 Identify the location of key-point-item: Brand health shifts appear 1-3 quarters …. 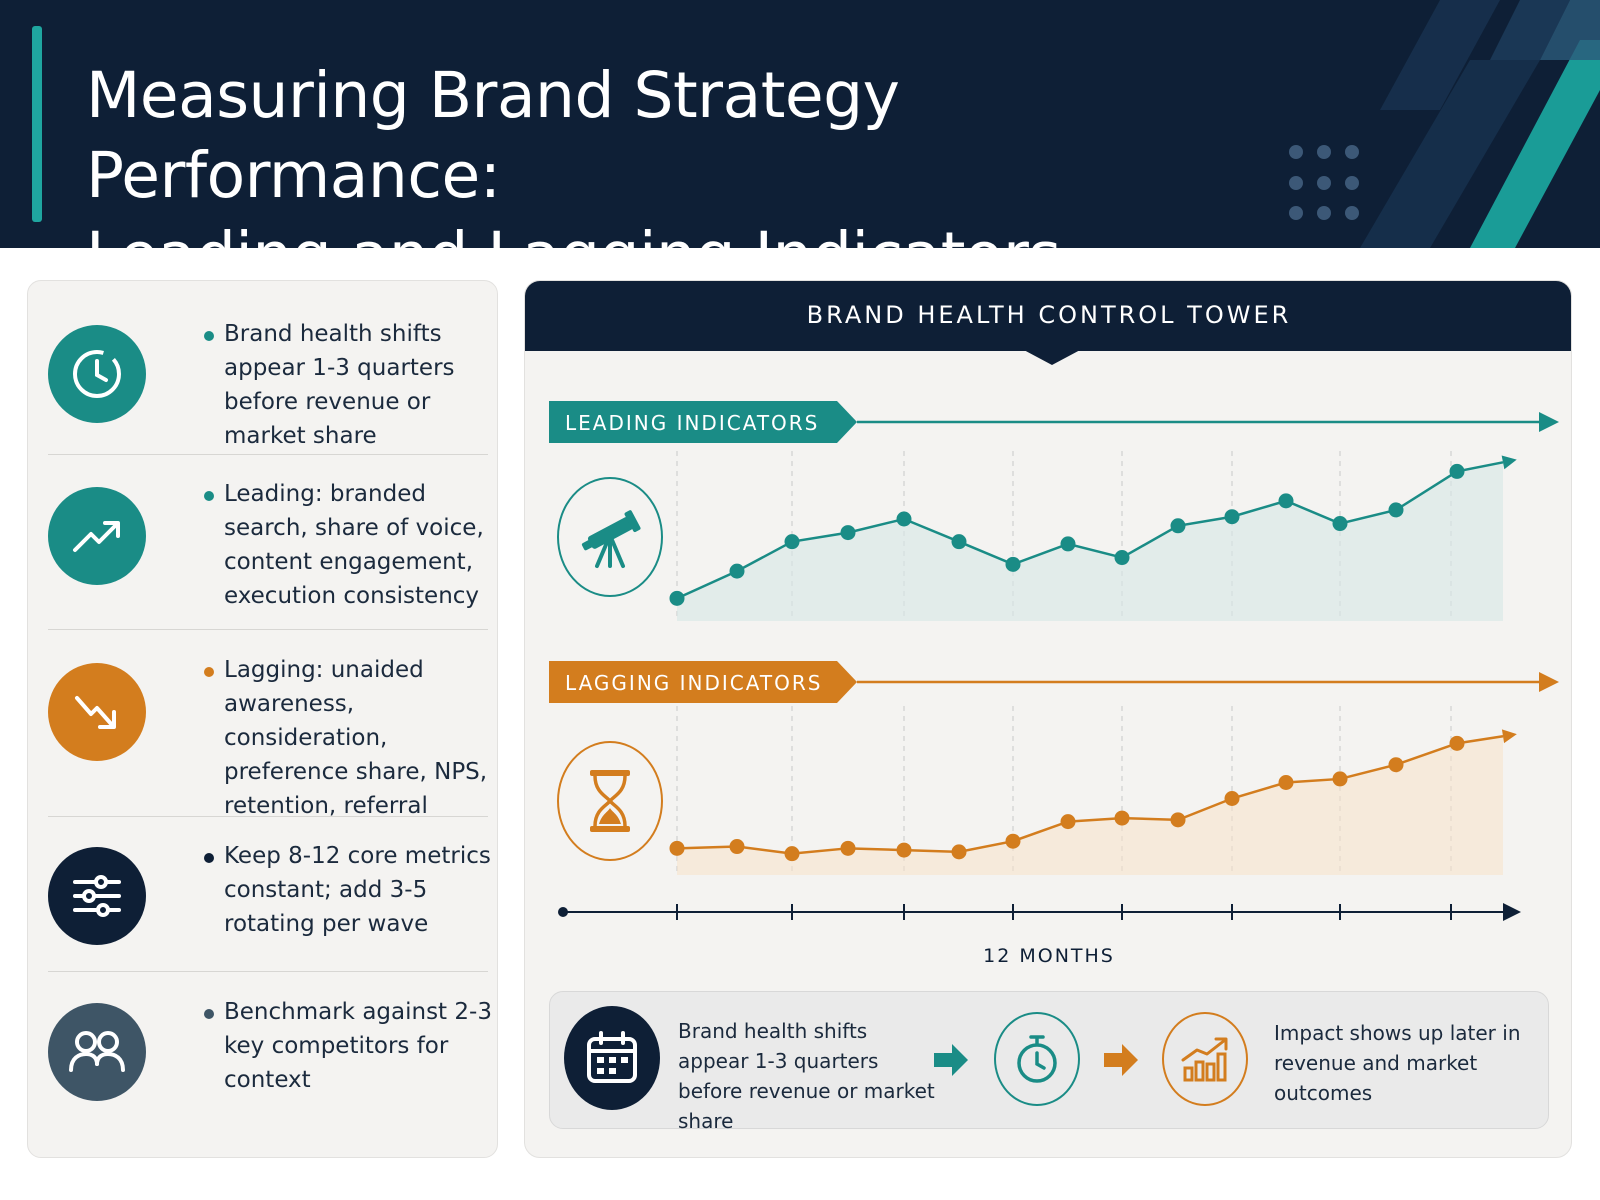
(268, 387).